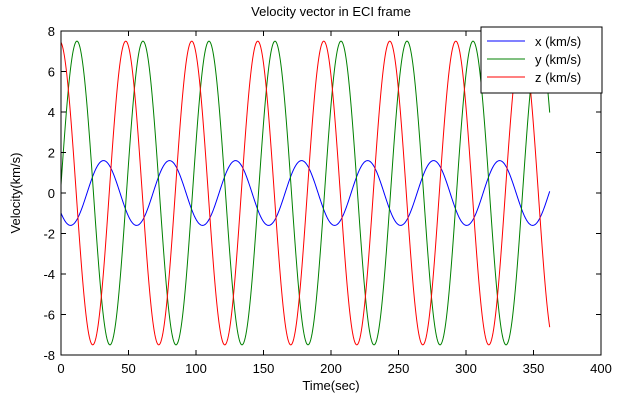  Describe the element at coordinates (331, 11) in the screenshot. I see `chart-title: Velocity vector in ECI frame` at that location.